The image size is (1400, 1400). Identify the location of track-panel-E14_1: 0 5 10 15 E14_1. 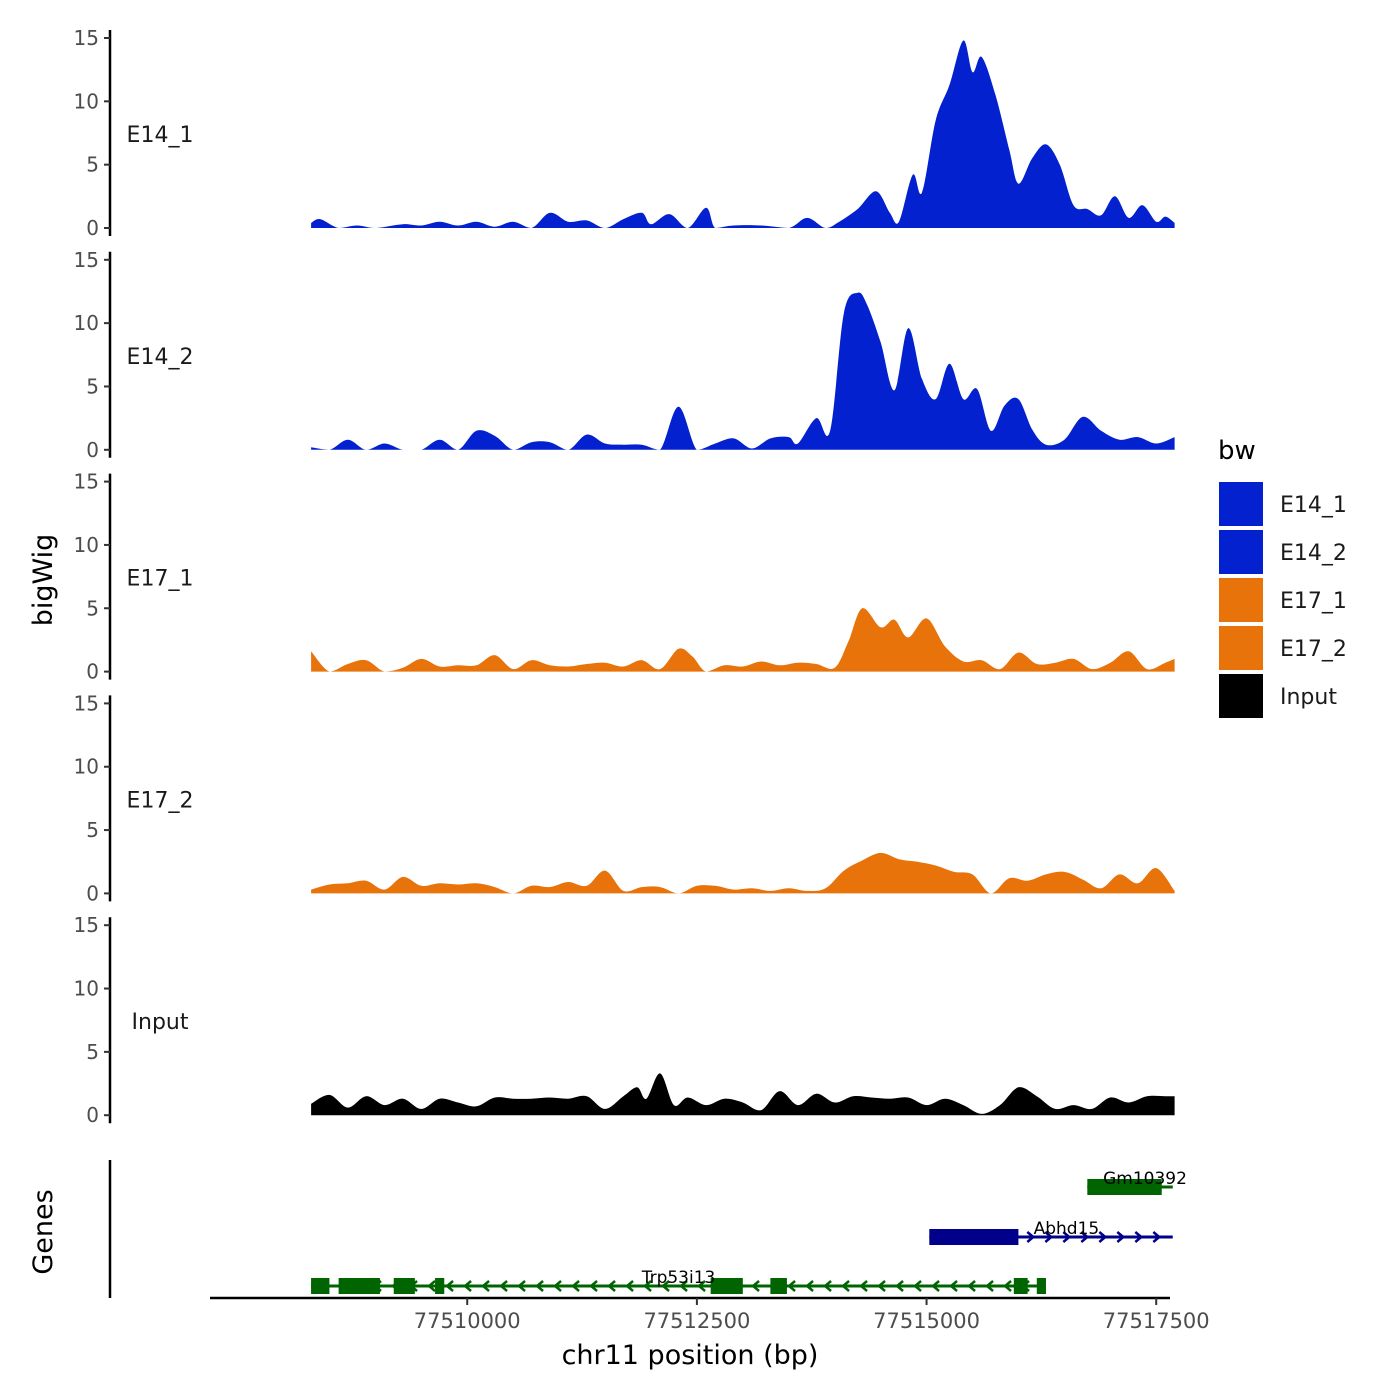
(624, 133).